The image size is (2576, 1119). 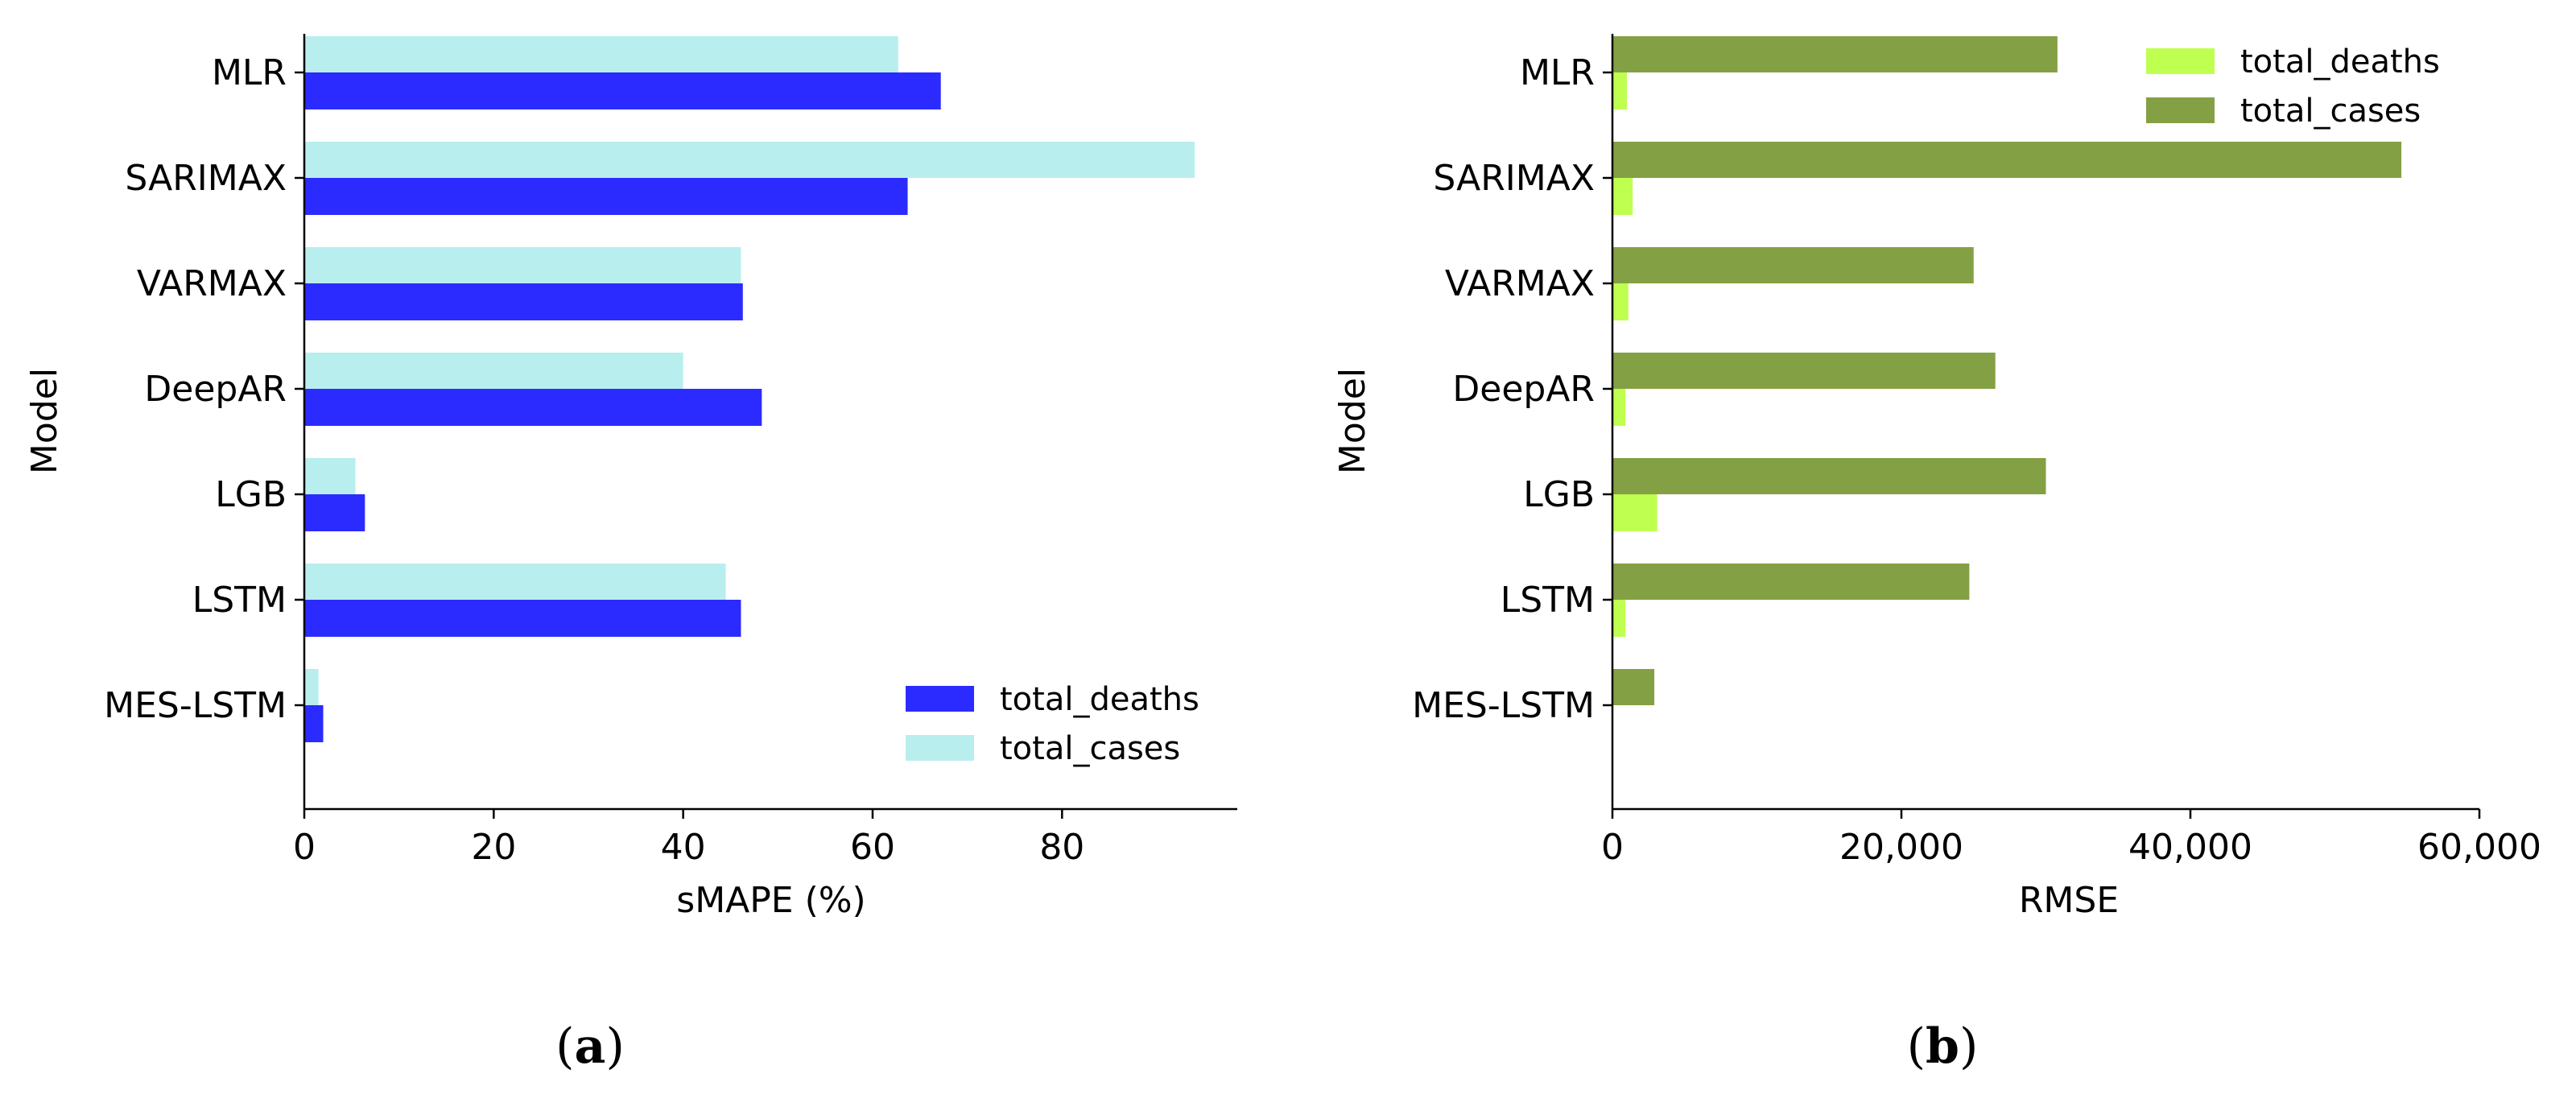 I want to click on a-legend-label-total-cases: total_cases, so click(x=1090, y=749).